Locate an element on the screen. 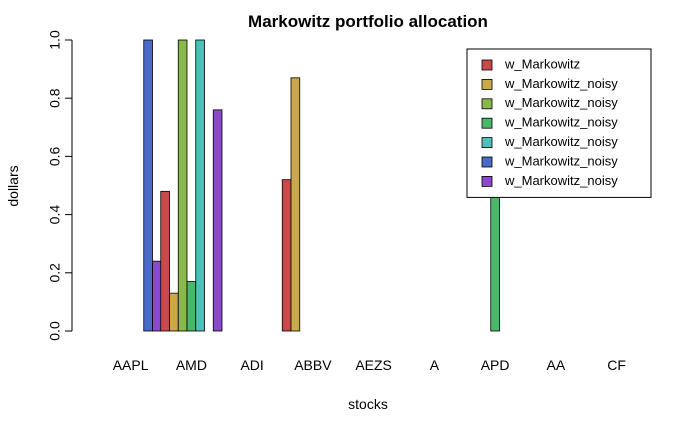  x-axis-label: stocks is located at coordinates (368, 404).